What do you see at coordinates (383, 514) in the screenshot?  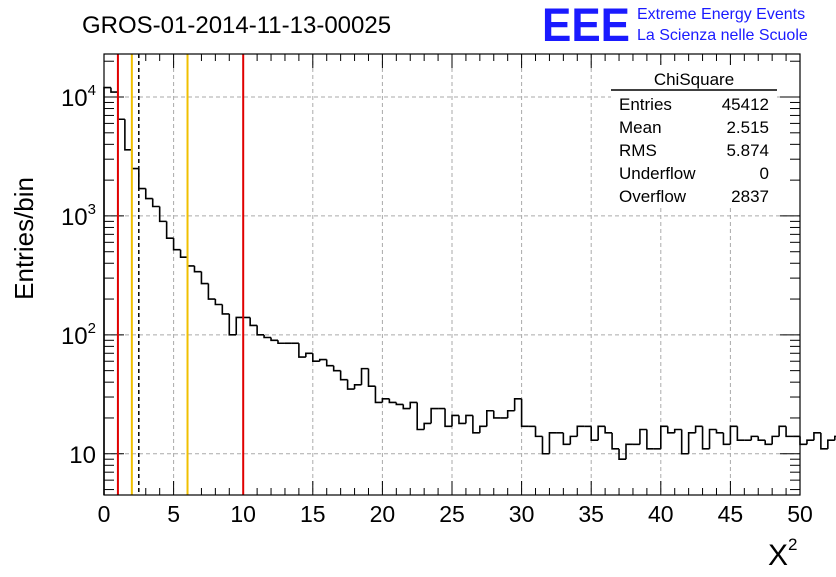 I see `x-tick-label: 20` at bounding box center [383, 514].